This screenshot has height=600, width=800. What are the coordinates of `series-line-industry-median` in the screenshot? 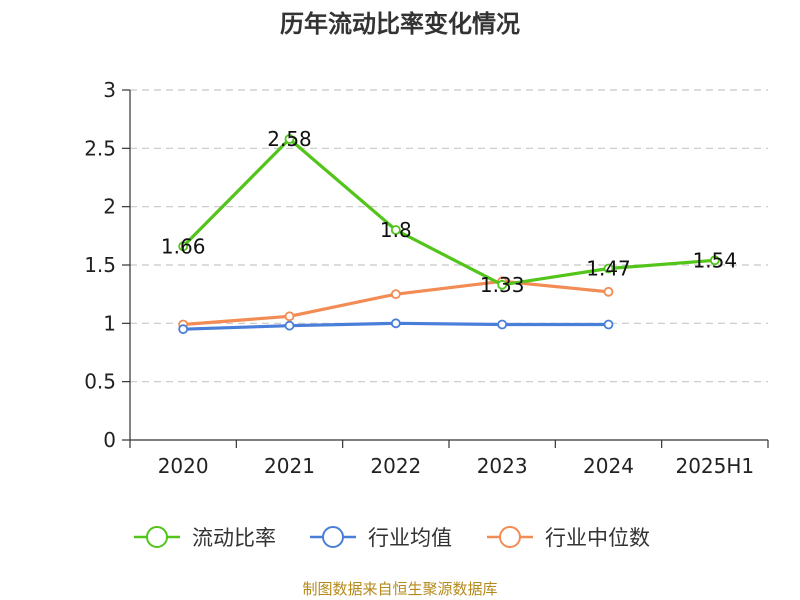 It's located at (396, 303).